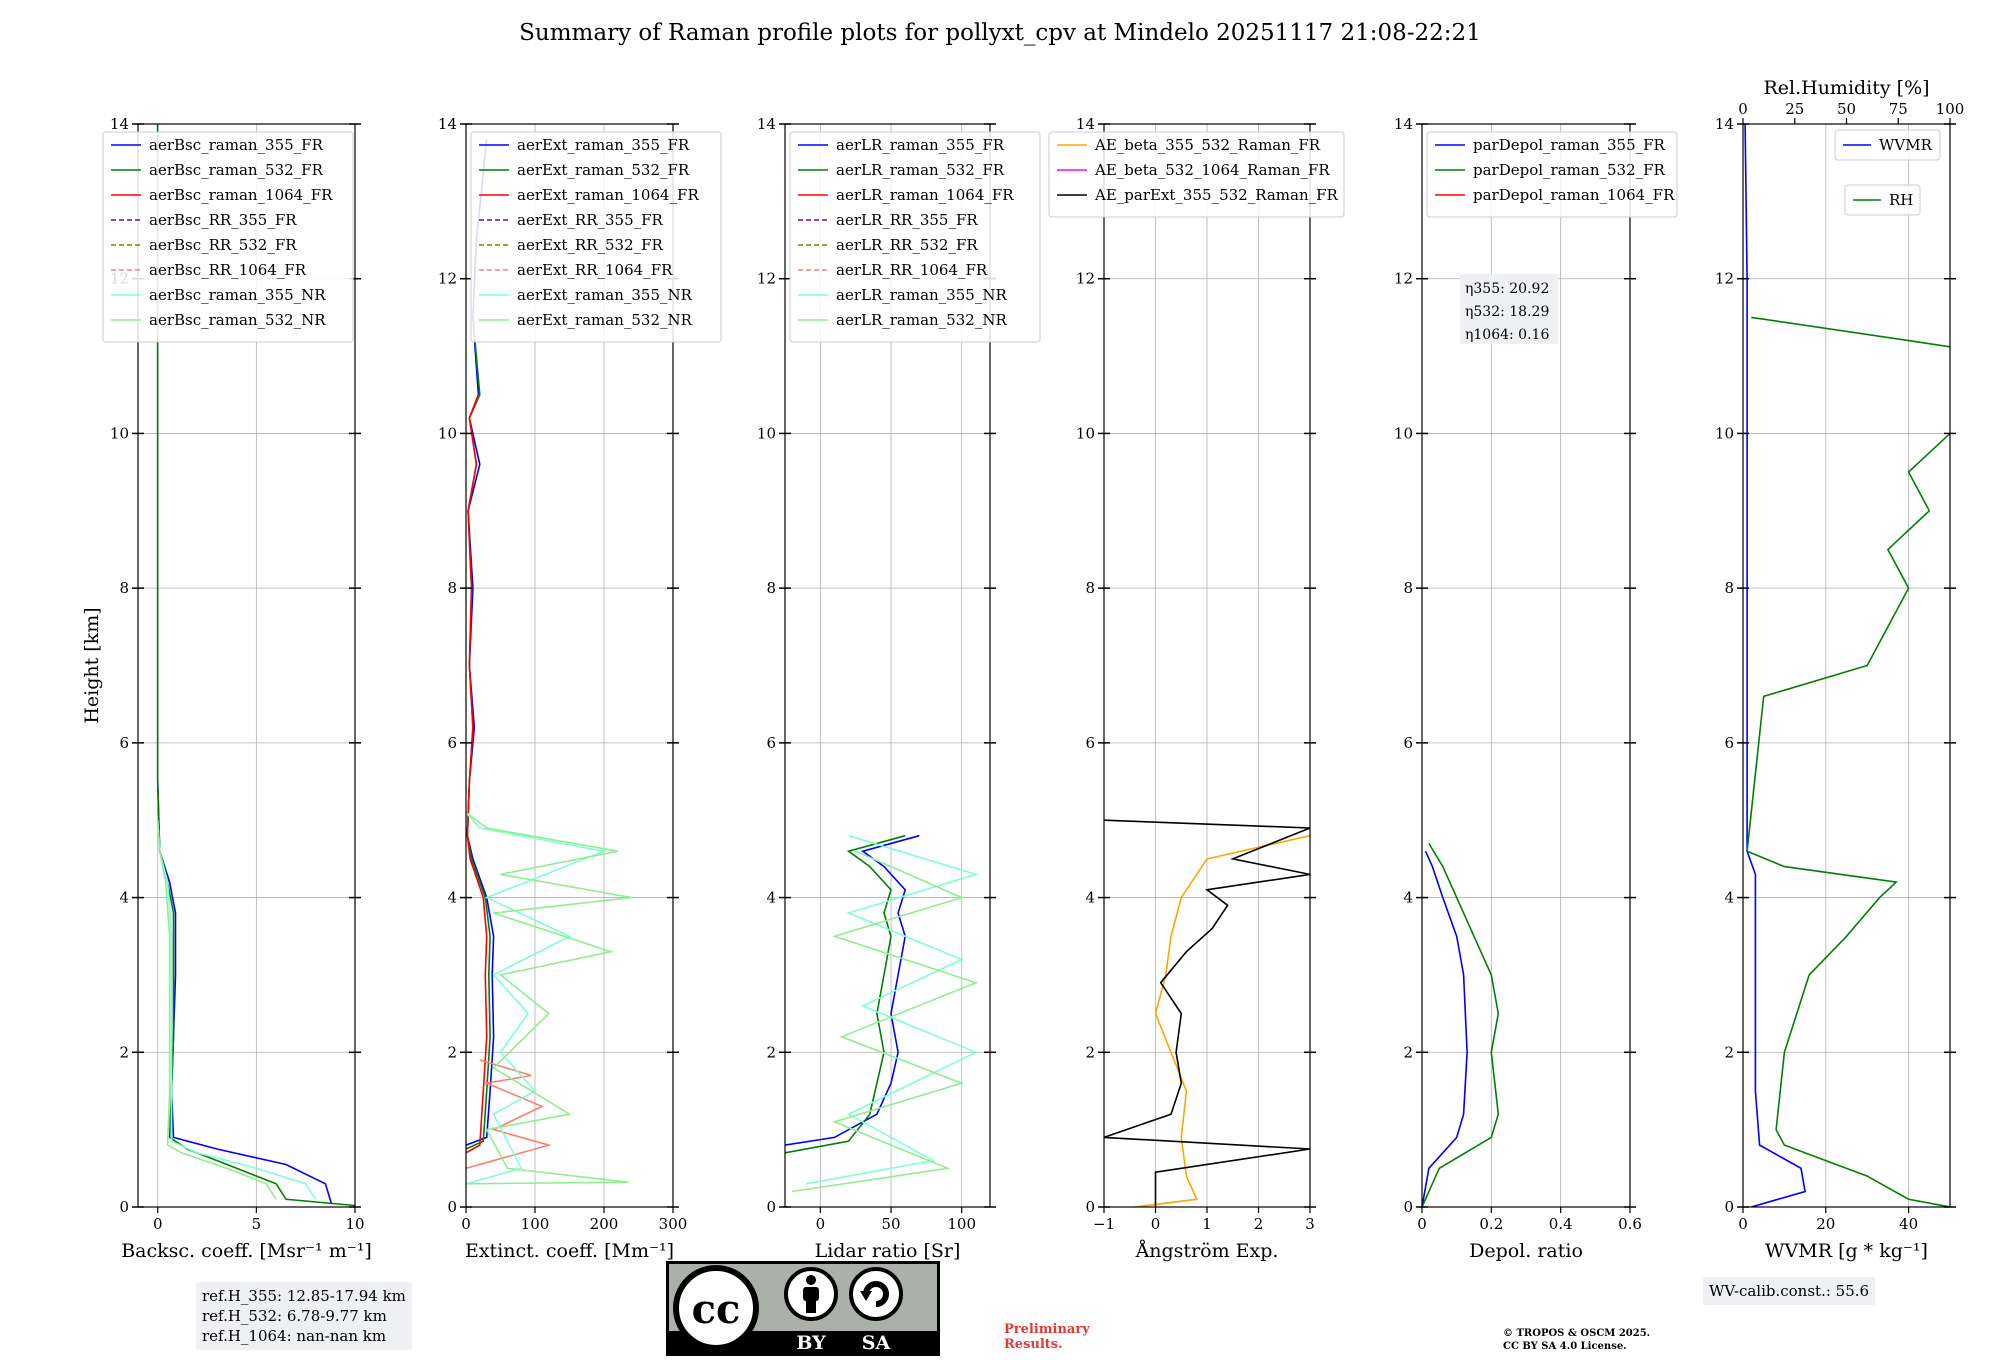  I want to click on series-aerBsc_raman_532_FR, so click(255, 665).